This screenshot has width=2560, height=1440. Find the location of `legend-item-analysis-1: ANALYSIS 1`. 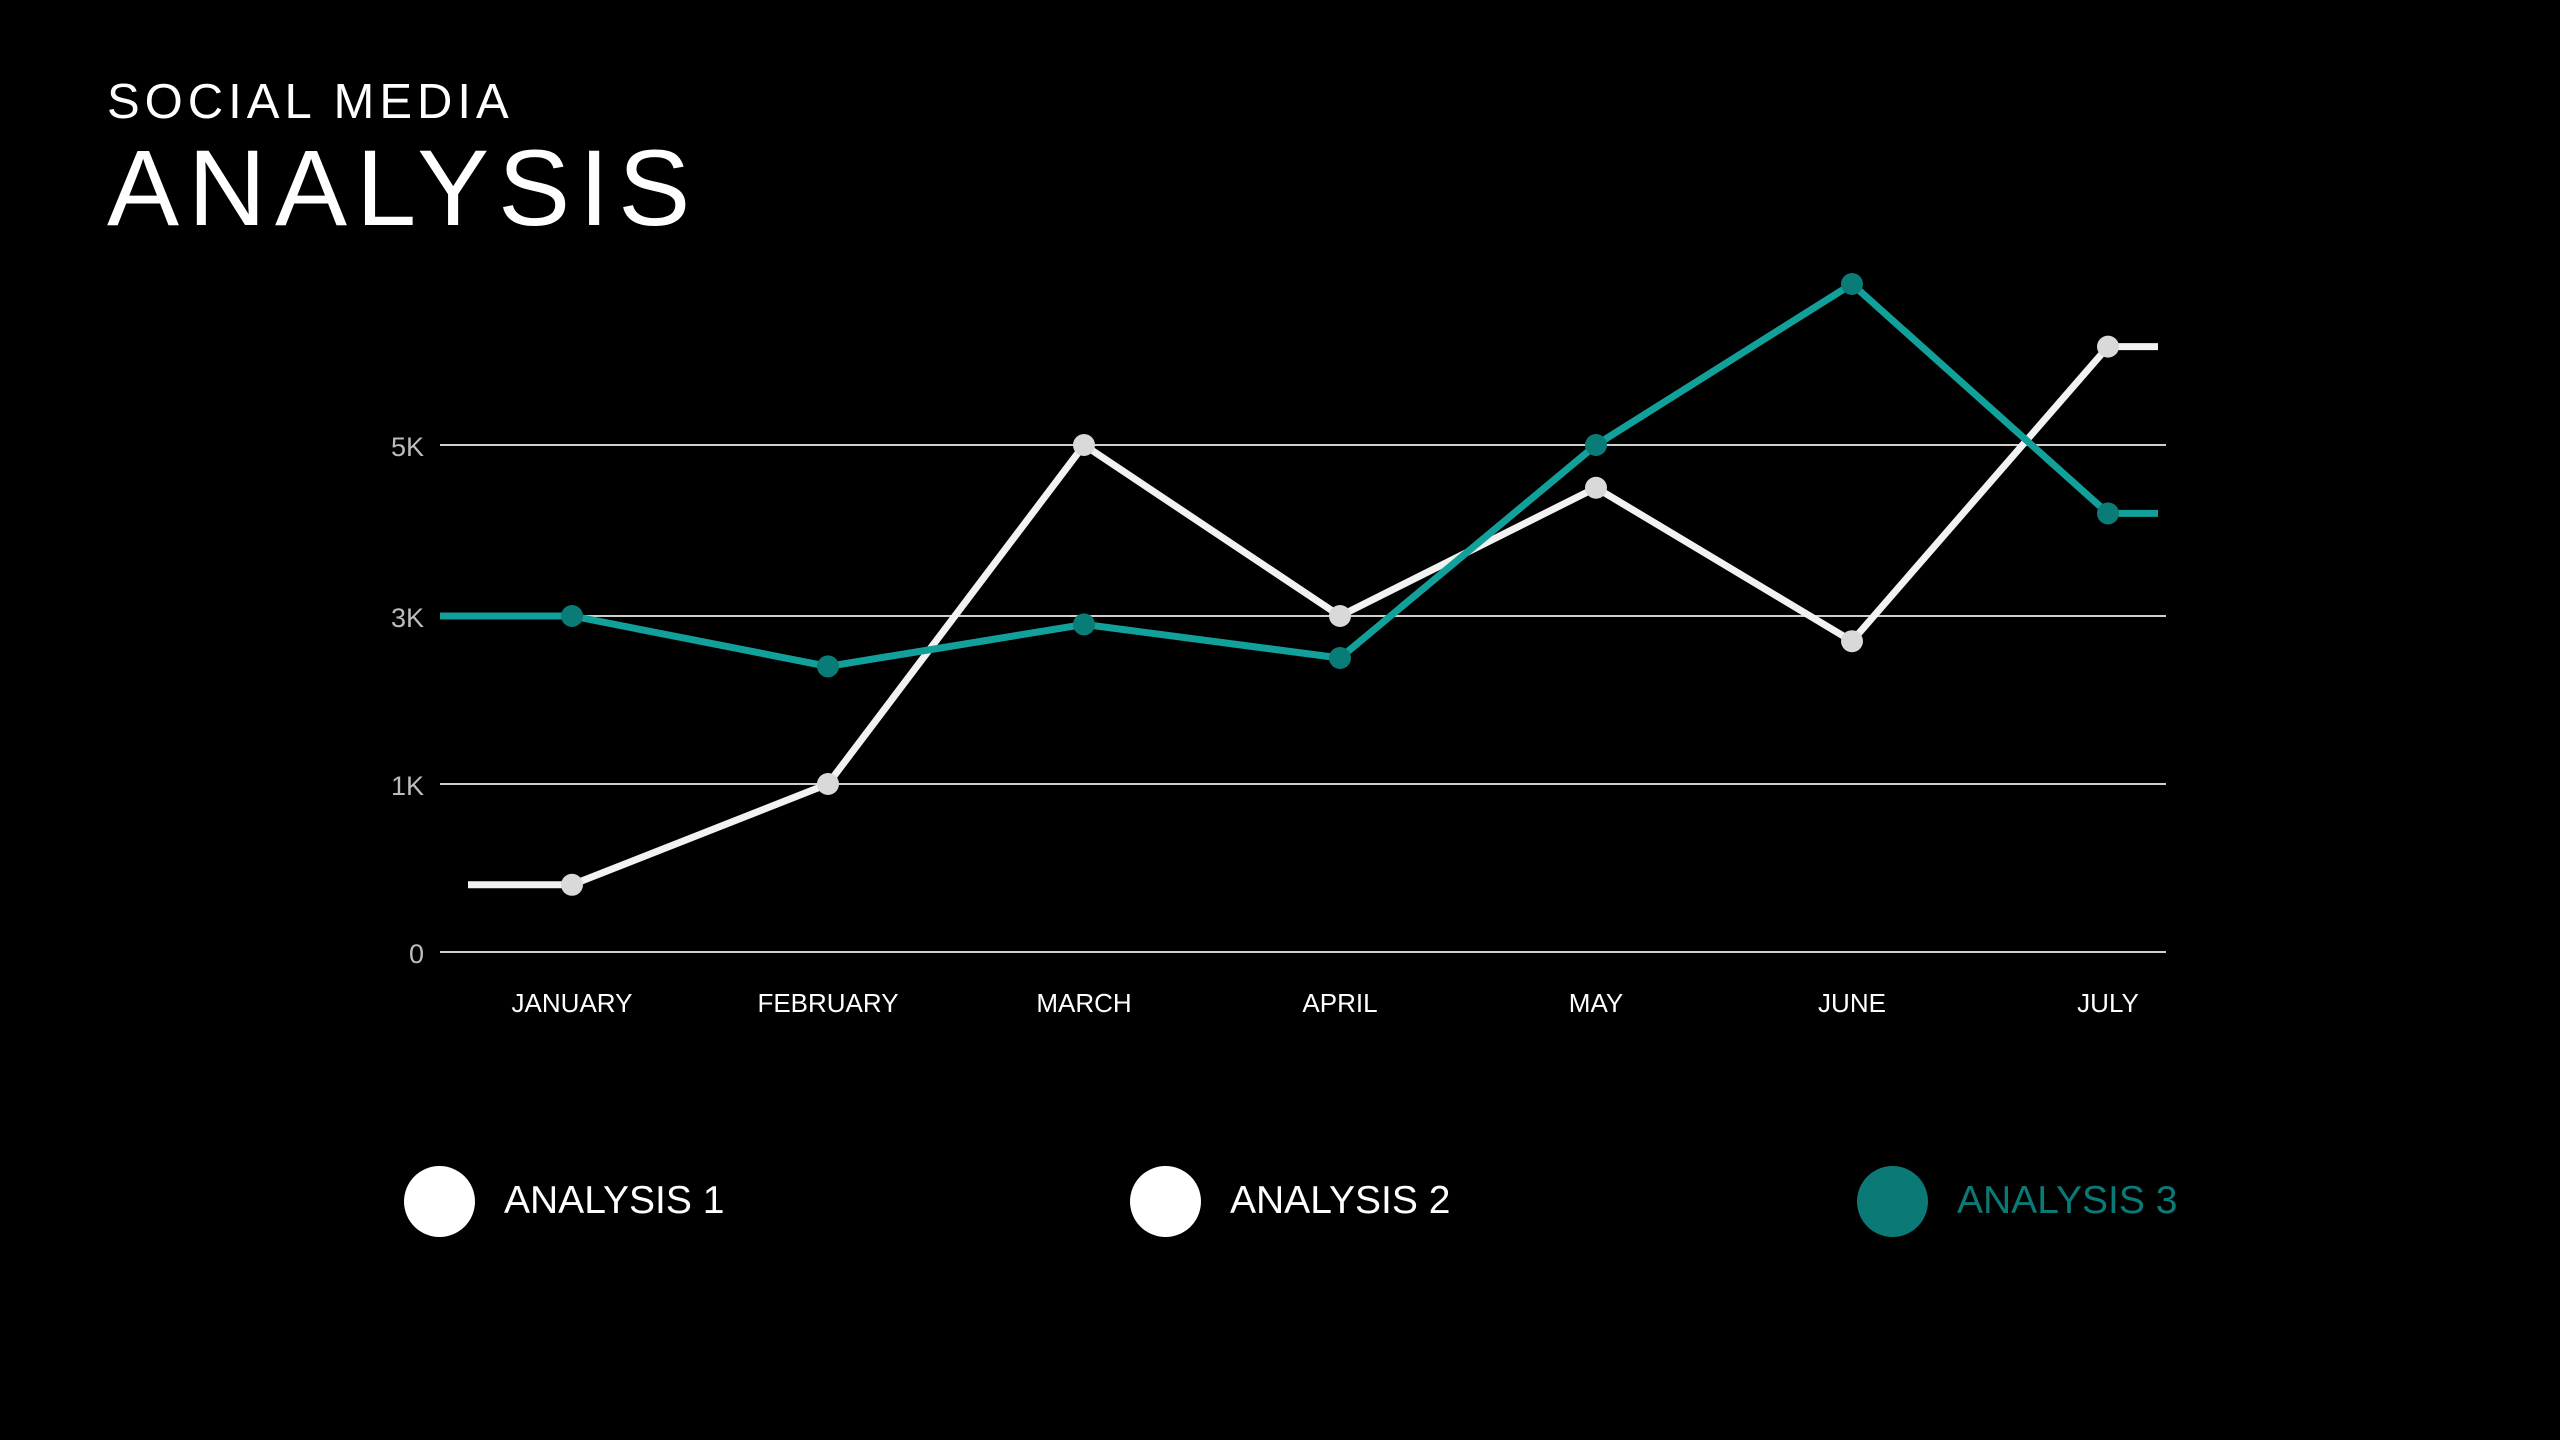

legend-item-analysis-1: ANALYSIS 1 is located at coordinates (564, 1201).